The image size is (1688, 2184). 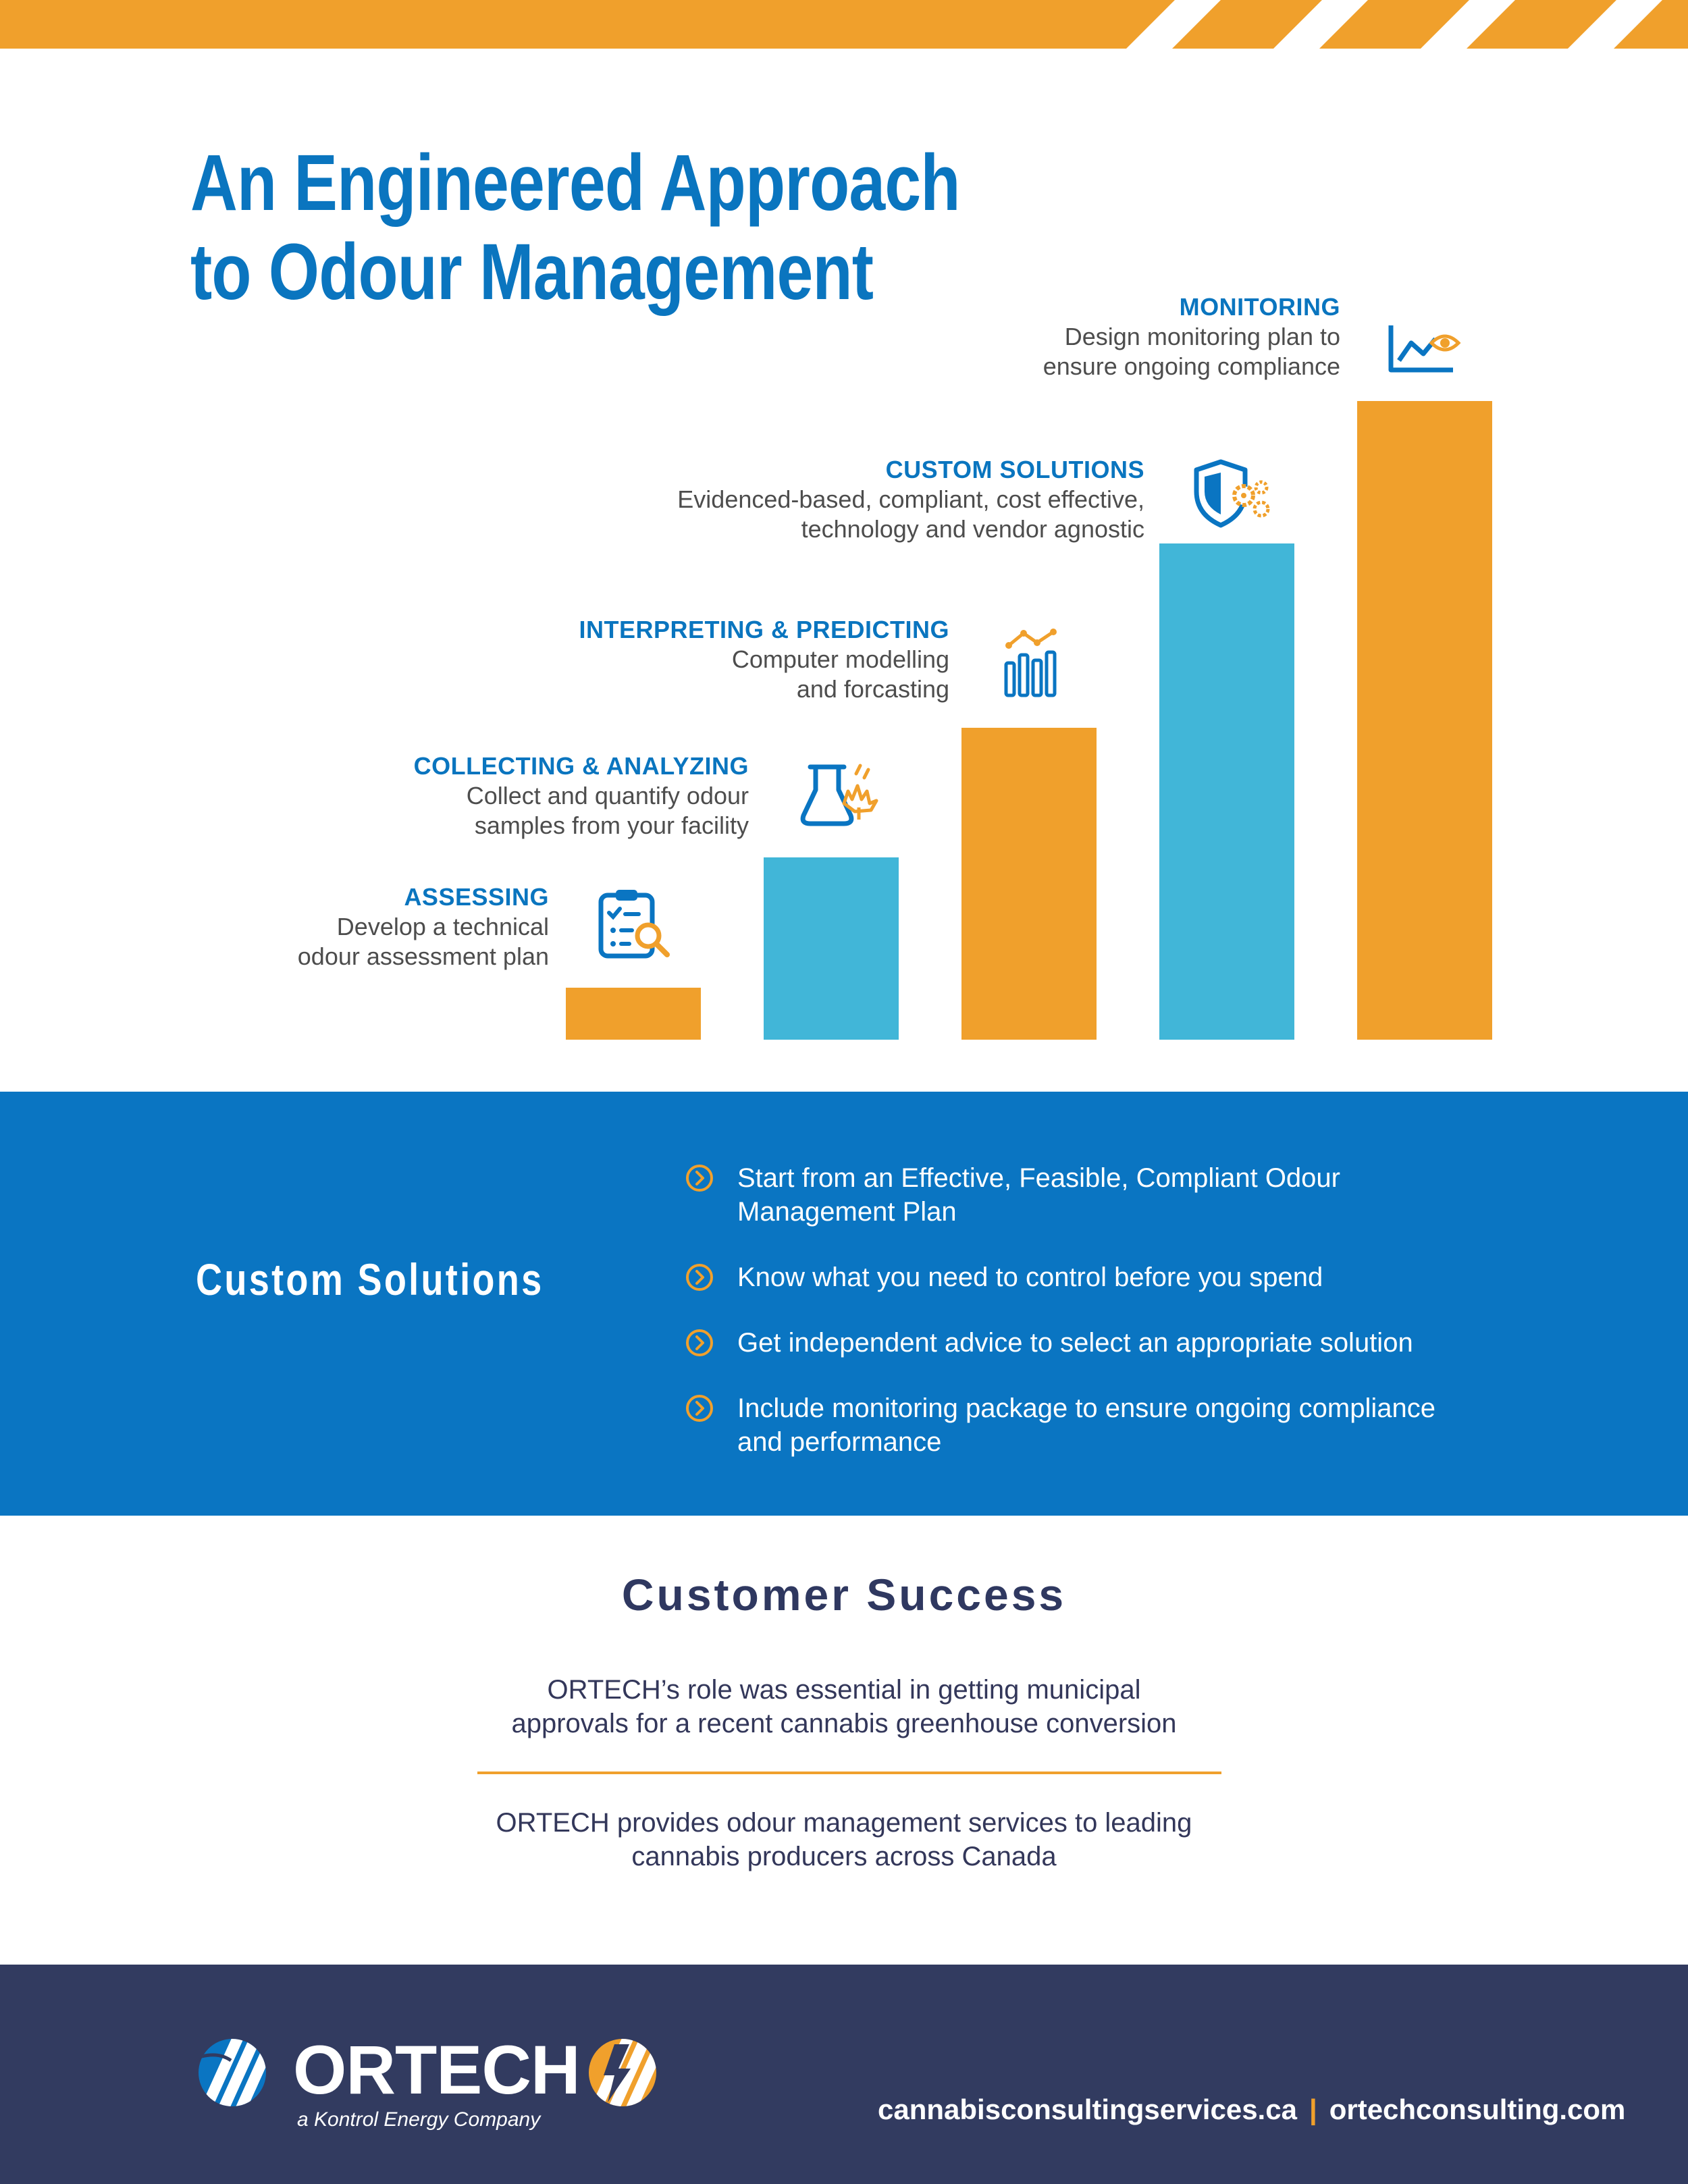 I want to click on solution-text-line: Management Plan, so click(x=847, y=1212).